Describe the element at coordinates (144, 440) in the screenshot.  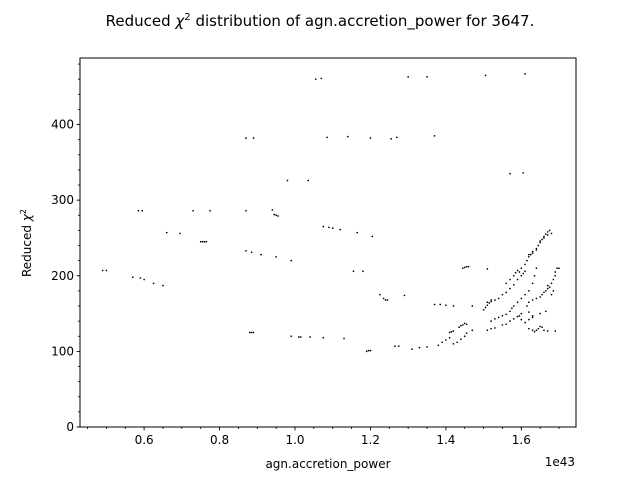
I see `x-tick-label: 0.6` at that location.